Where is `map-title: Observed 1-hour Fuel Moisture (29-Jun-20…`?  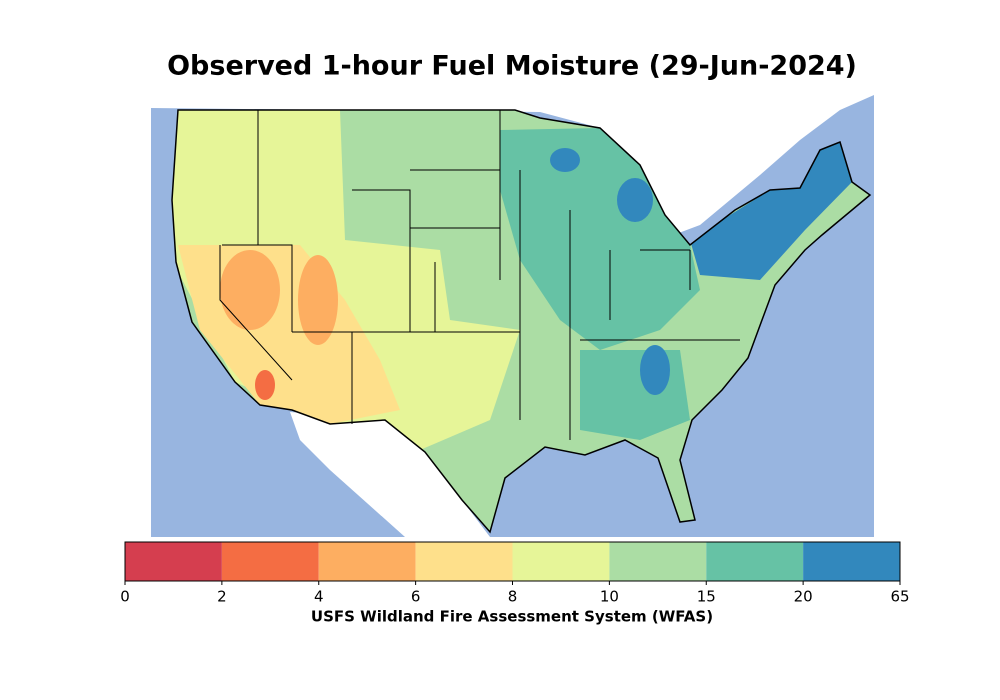 map-title: Observed 1-hour Fuel Moisture (29-Jun-20… is located at coordinates (512, 66).